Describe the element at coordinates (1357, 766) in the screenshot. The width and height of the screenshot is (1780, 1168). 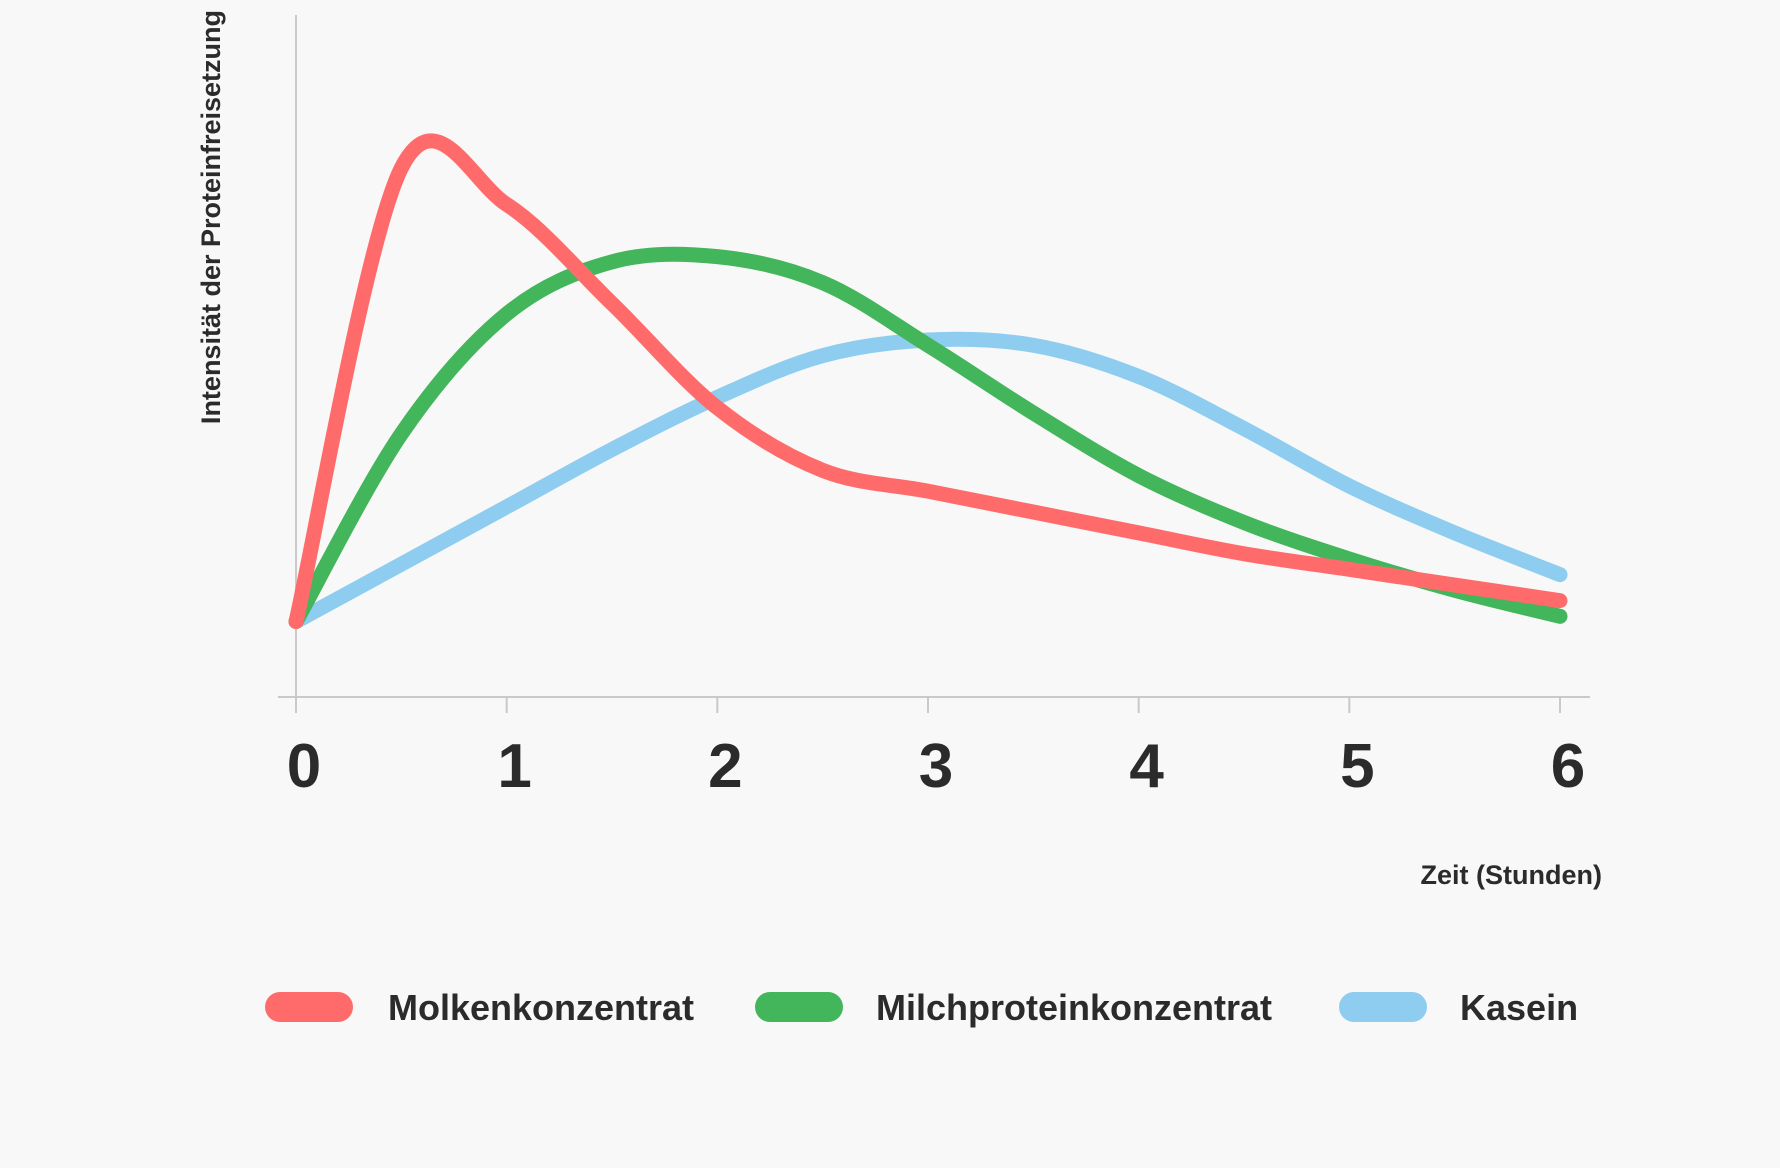
I see `x-tick-label: 5` at that location.